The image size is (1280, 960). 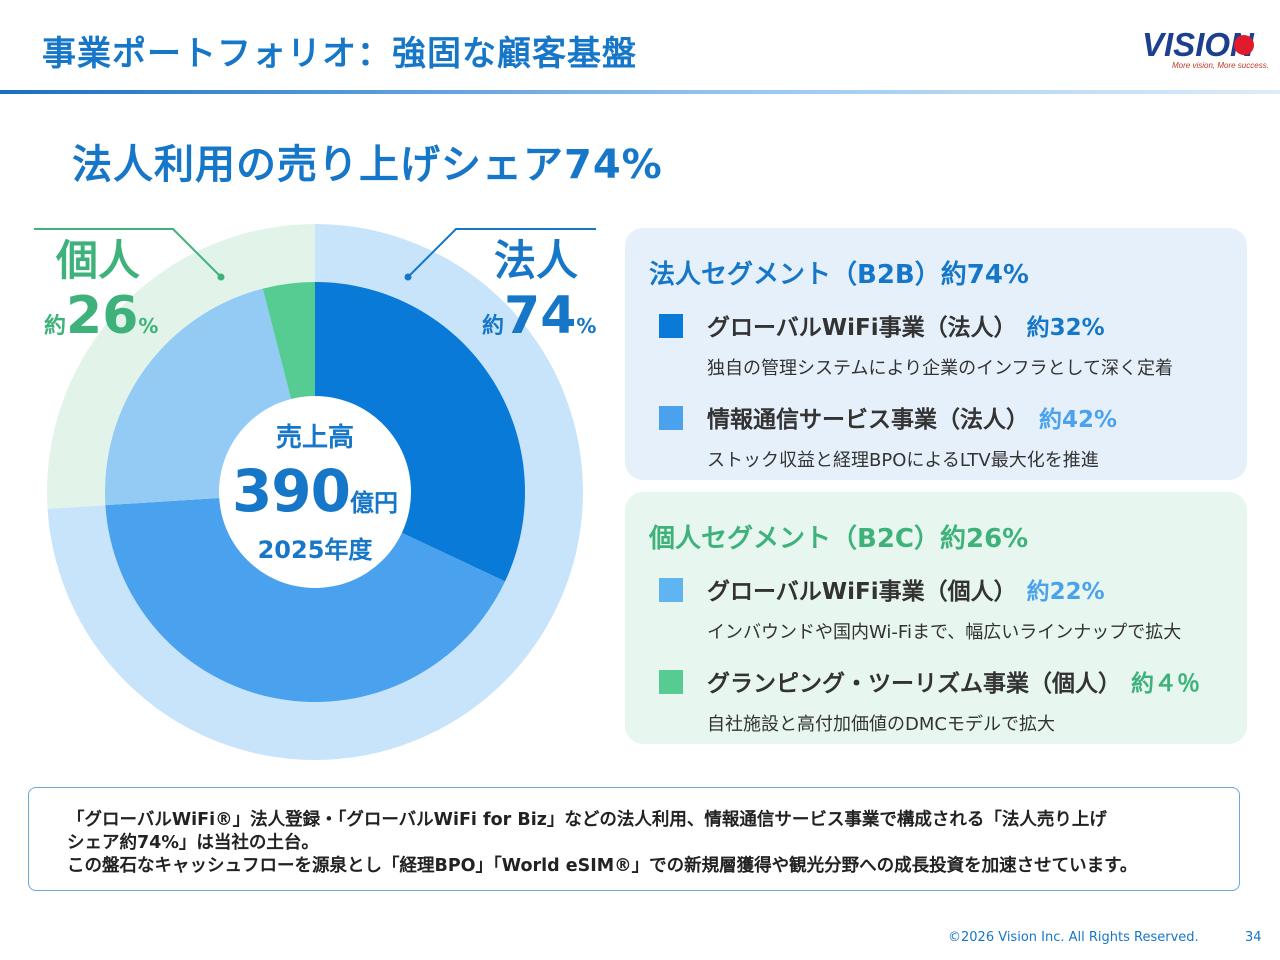 What do you see at coordinates (862, 592) in the screenshot?
I see `item-name: グローバルWiFi事業（個人）` at bounding box center [862, 592].